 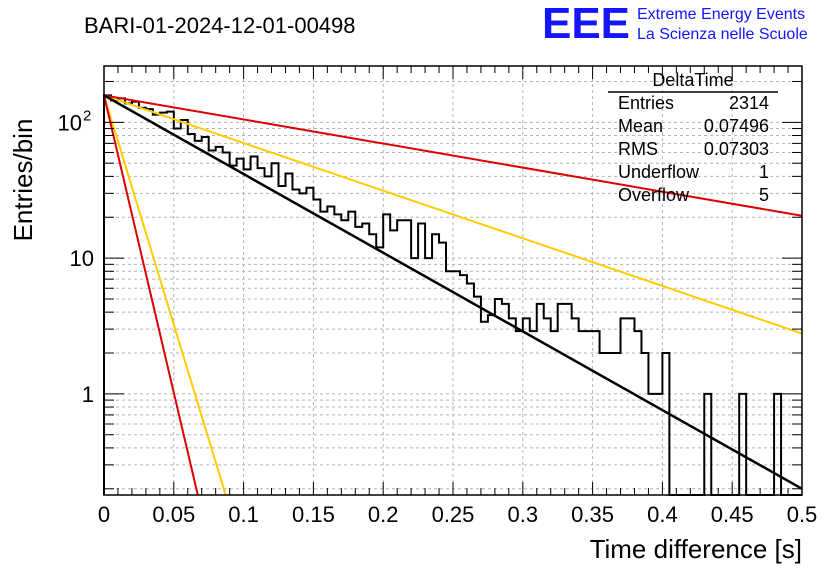 I want to click on stats-label: Underflow, so click(x=659, y=172).